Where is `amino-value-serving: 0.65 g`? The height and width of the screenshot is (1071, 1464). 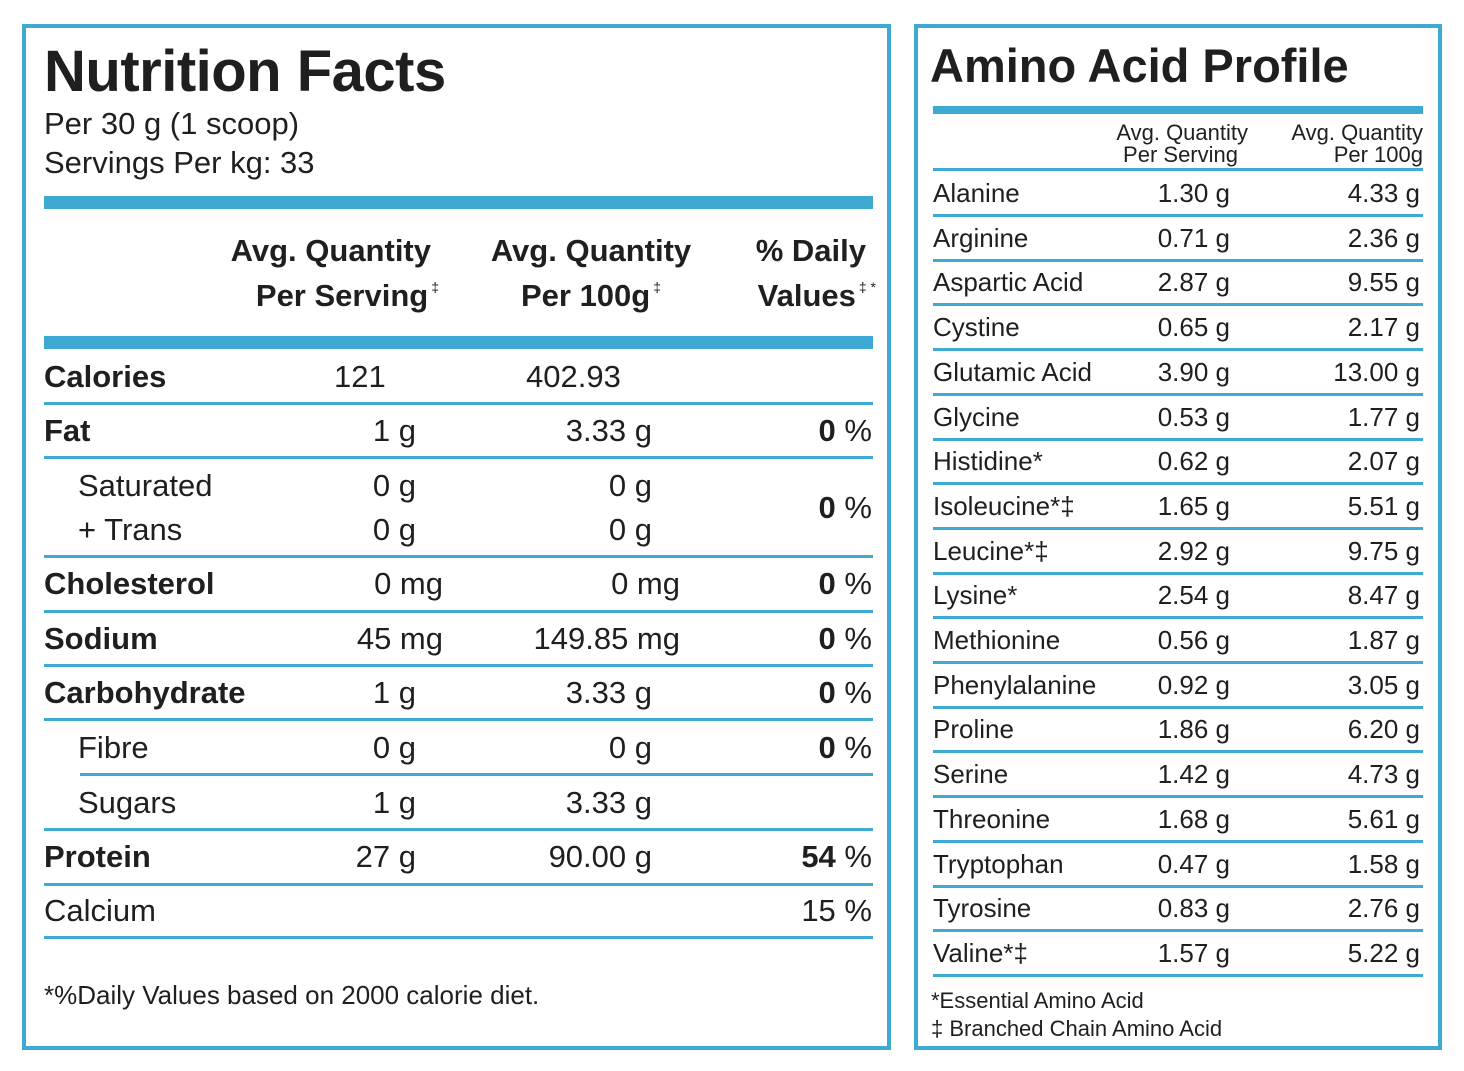 amino-value-serving: 0.65 g is located at coordinates (1193, 327).